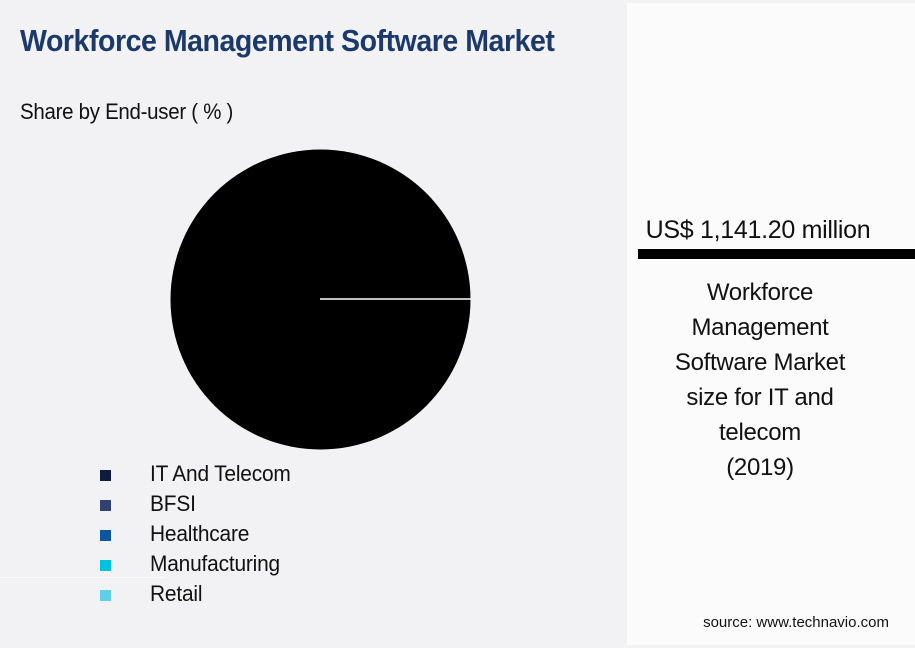 This screenshot has height=648, width=915. Describe the element at coordinates (776, 254) in the screenshot. I see `divider-bar` at that location.